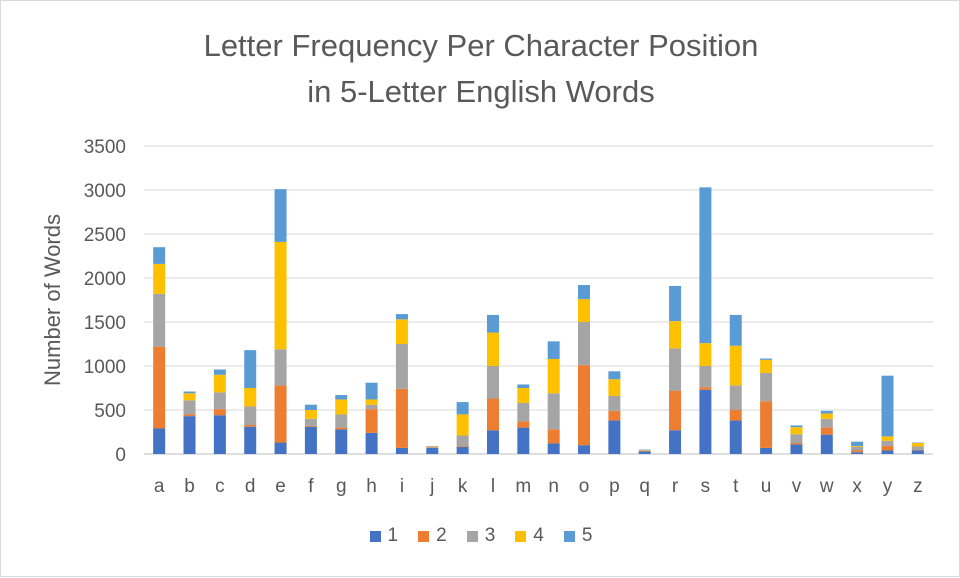 This screenshot has height=578, width=960. What do you see at coordinates (105, 191) in the screenshot?
I see `y-tick-label: 3000` at bounding box center [105, 191].